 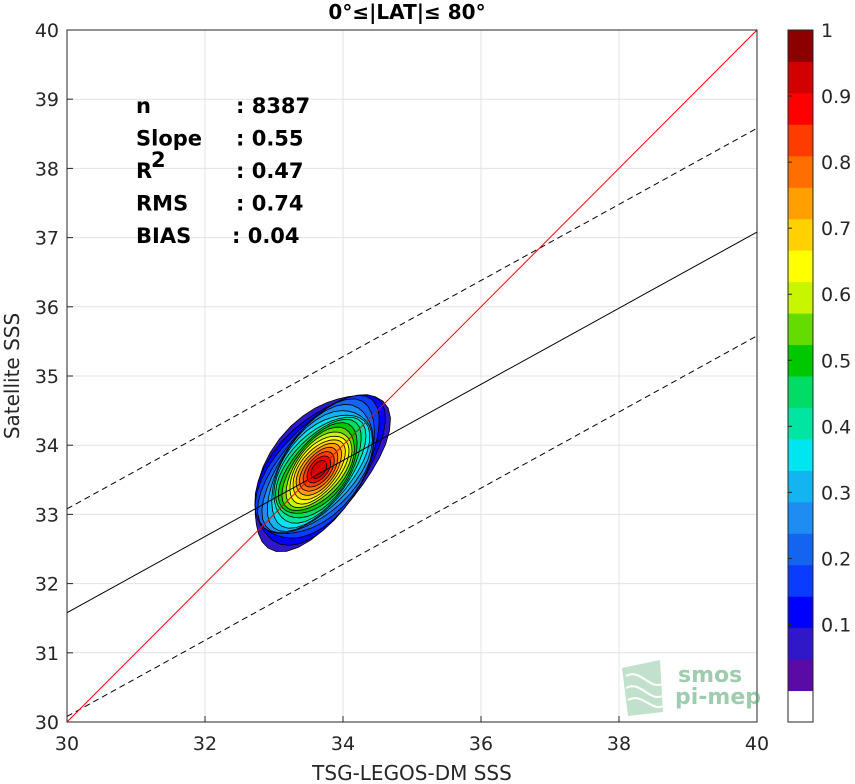 What do you see at coordinates (273, 106) in the screenshot?
I see `stat-value: : 8387` at bounding box center [273, 106].